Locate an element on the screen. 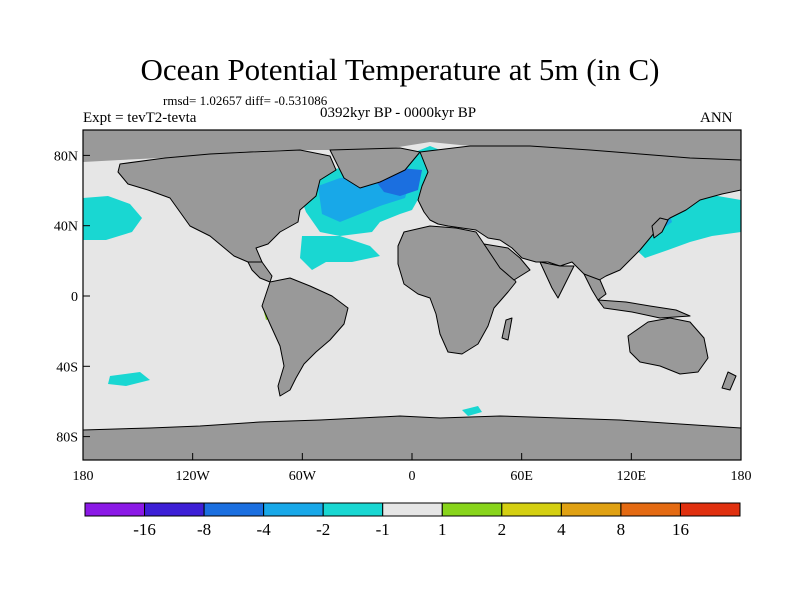  colorbar-label: -16 is located at coordinates (144, 529).